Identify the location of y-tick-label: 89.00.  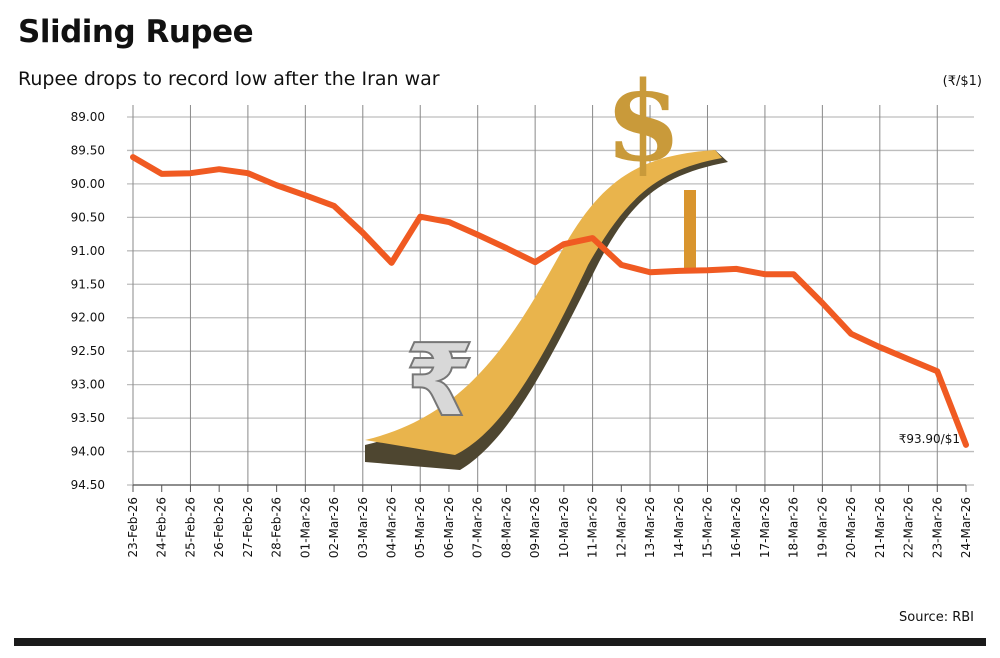
(88, 117).